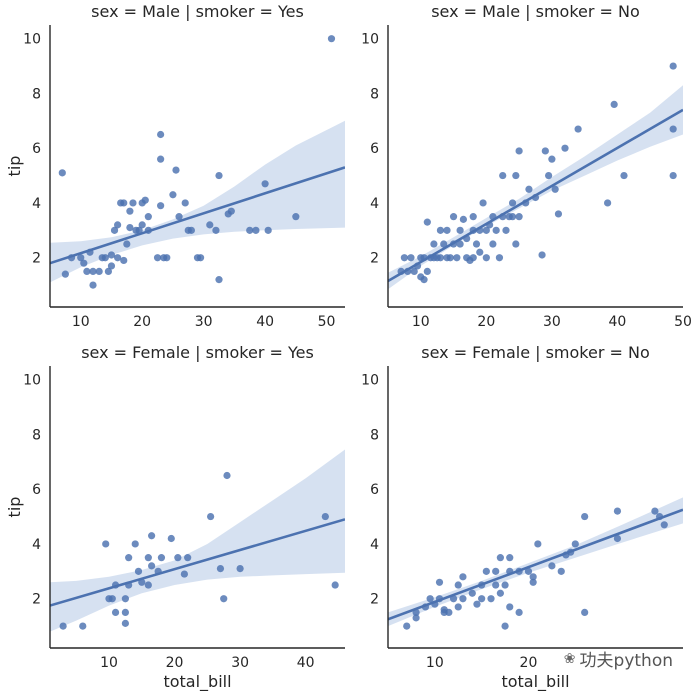  I want to click on plot-area, so click(197, 540).